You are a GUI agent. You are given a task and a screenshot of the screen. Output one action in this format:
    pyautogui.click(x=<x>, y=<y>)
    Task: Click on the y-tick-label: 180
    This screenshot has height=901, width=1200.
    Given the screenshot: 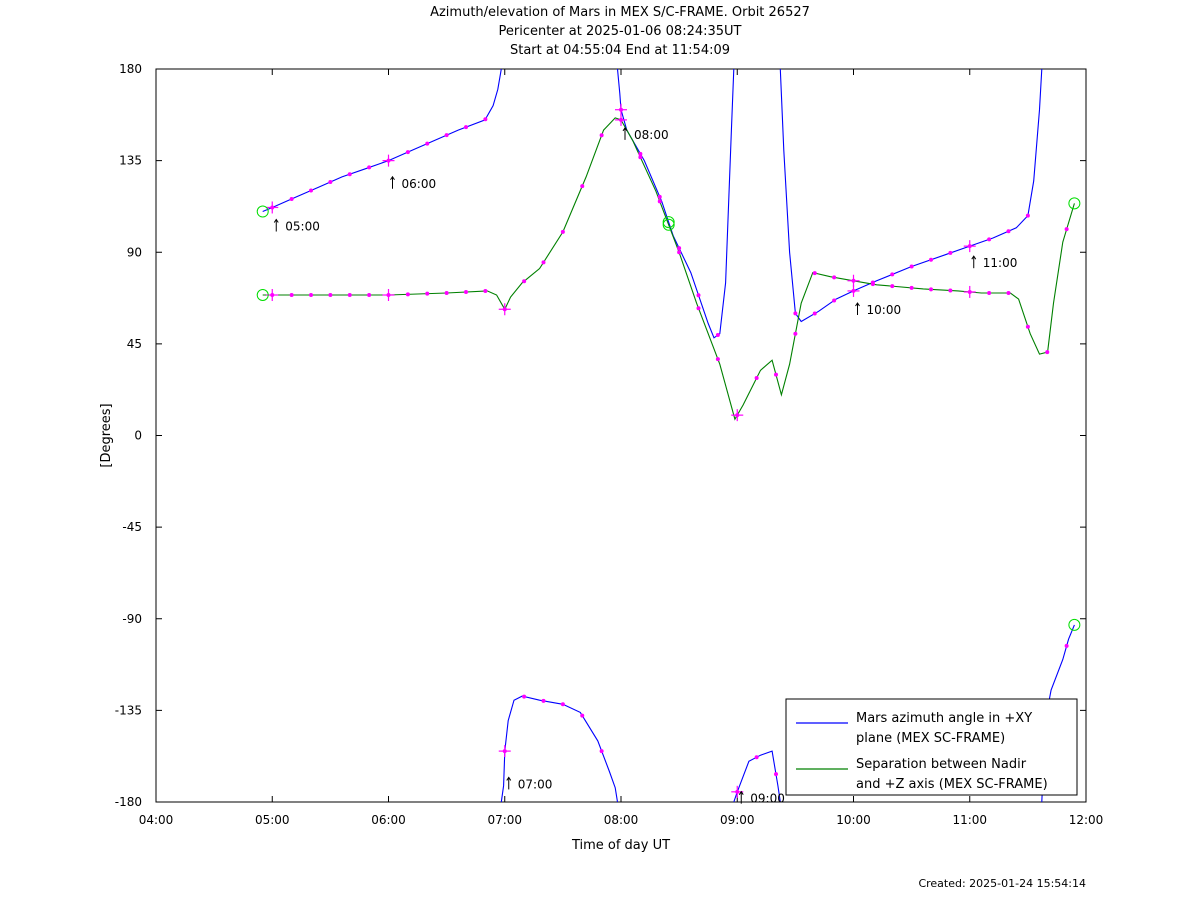 What is the action you would take?
    pyautogui.click(x=130, y=69)
    